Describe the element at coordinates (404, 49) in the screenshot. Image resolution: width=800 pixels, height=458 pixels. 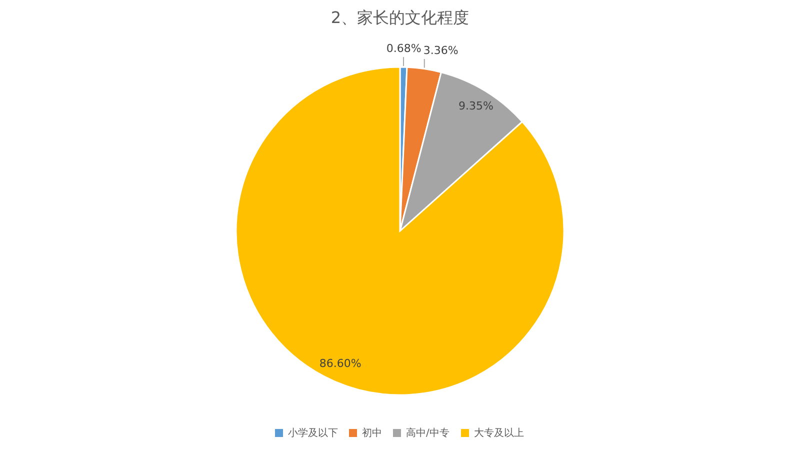
I see `data-label: 0.68%` at that location.